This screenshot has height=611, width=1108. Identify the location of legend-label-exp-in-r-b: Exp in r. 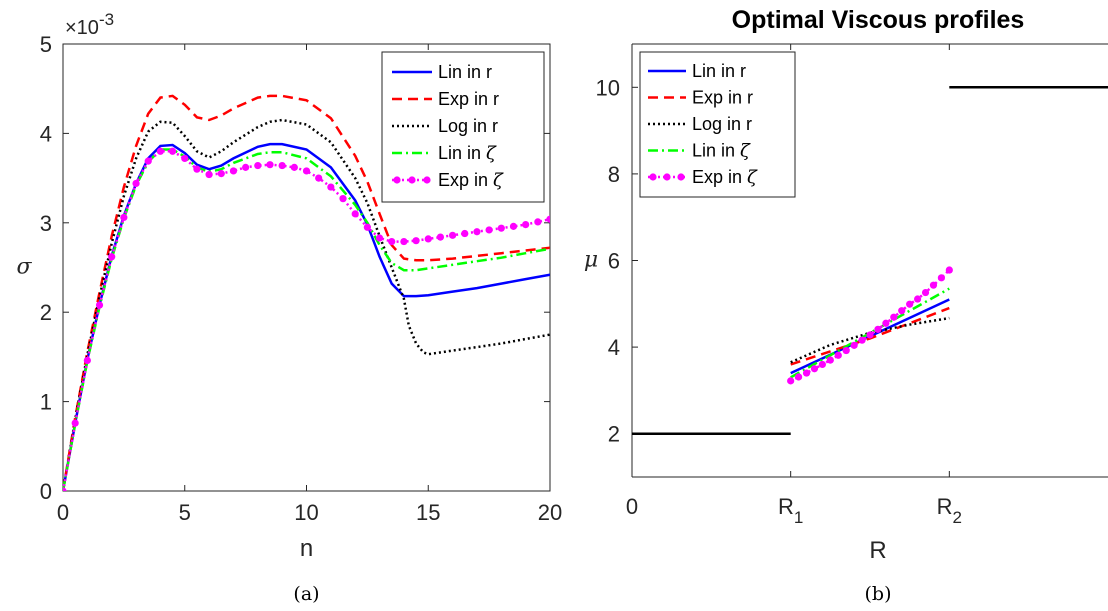
(722, 98).